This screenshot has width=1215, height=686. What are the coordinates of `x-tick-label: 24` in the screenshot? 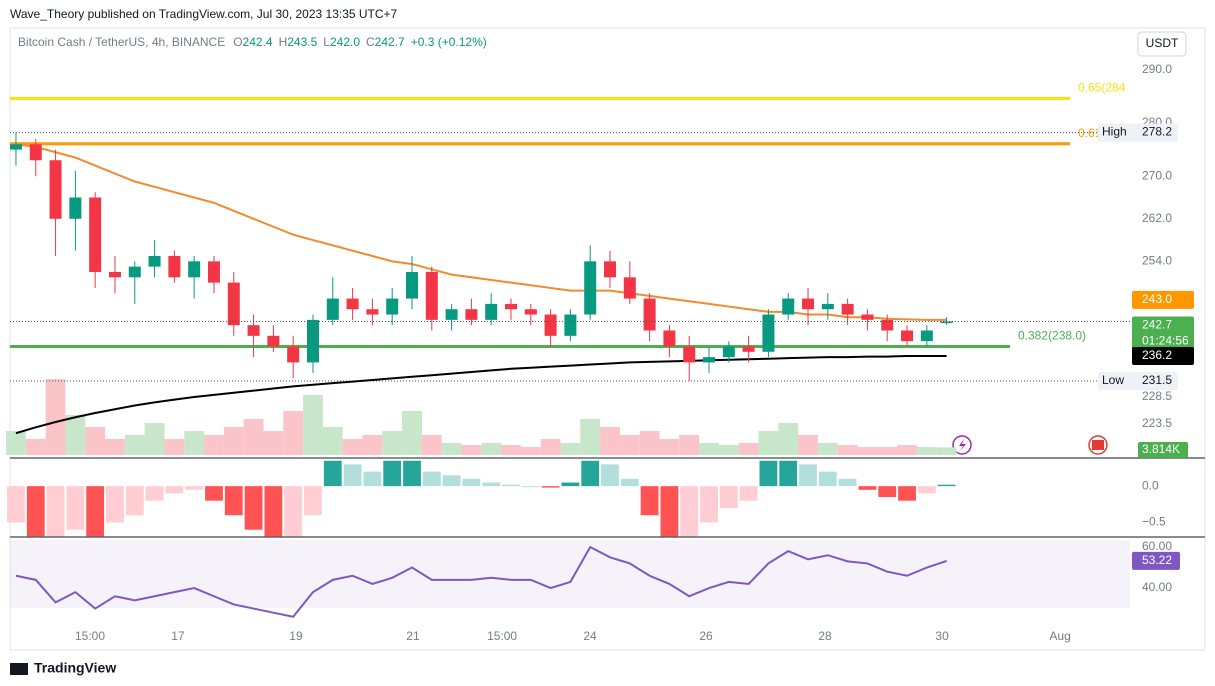 It's located at (590, 636).